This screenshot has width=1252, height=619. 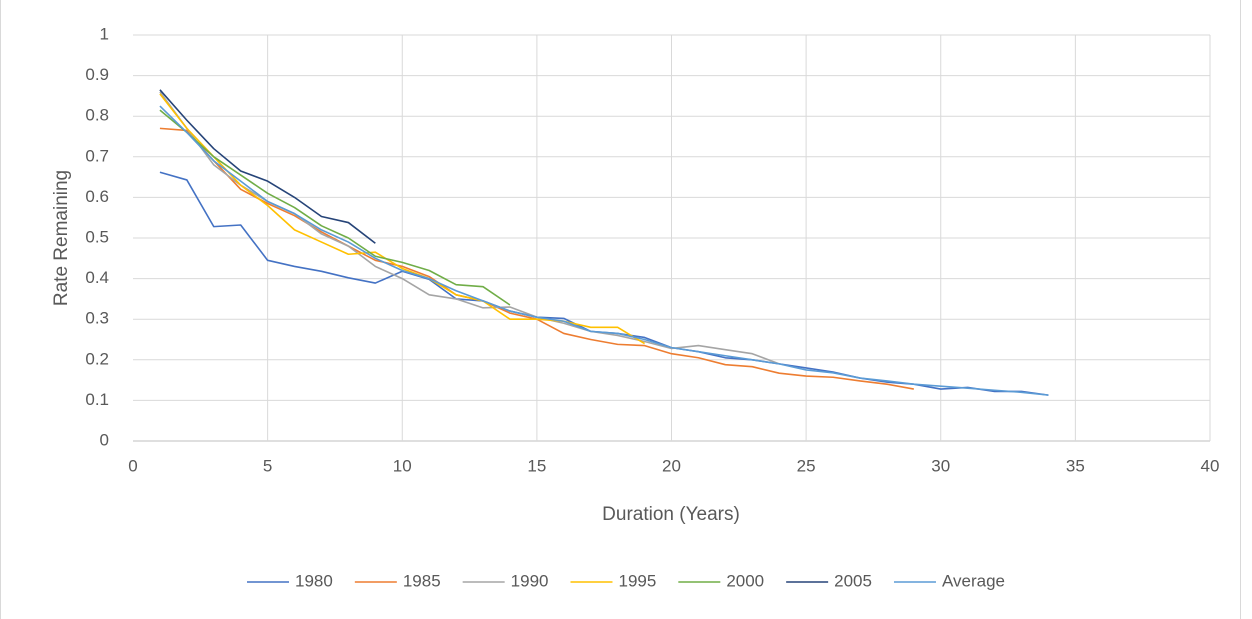 I want to click on x-axis-title: Duration (Years), so click(x=671, y=514).